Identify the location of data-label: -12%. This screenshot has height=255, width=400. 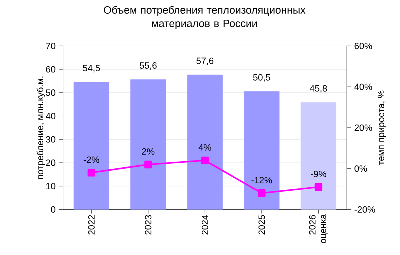
(262, 180).